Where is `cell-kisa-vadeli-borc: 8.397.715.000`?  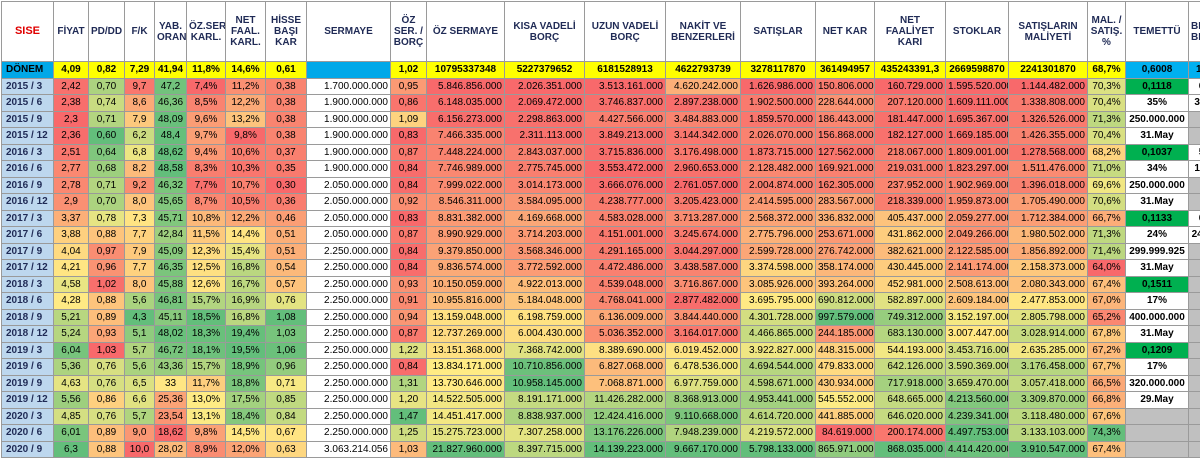 cell-kisa-vadeli-borc: 8.397.715.000 is located at coordinates (545, 449).